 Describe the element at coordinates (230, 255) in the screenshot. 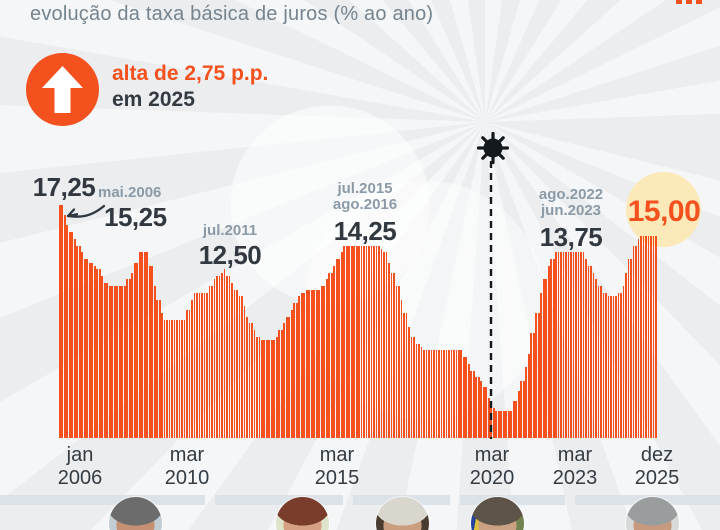

I see `annotation-value-jul-2011: 12,50` at that location.